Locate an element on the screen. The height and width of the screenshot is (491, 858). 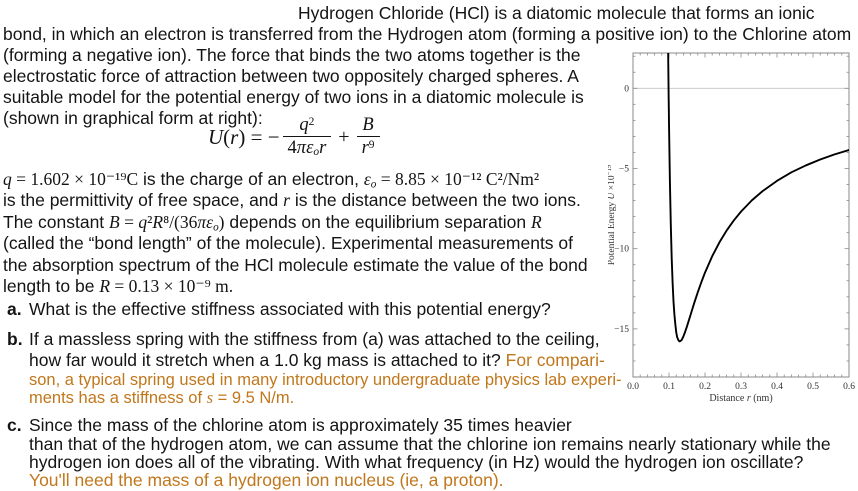
equation-frac1-numerator: q2 is located at coordinates (307, 125).